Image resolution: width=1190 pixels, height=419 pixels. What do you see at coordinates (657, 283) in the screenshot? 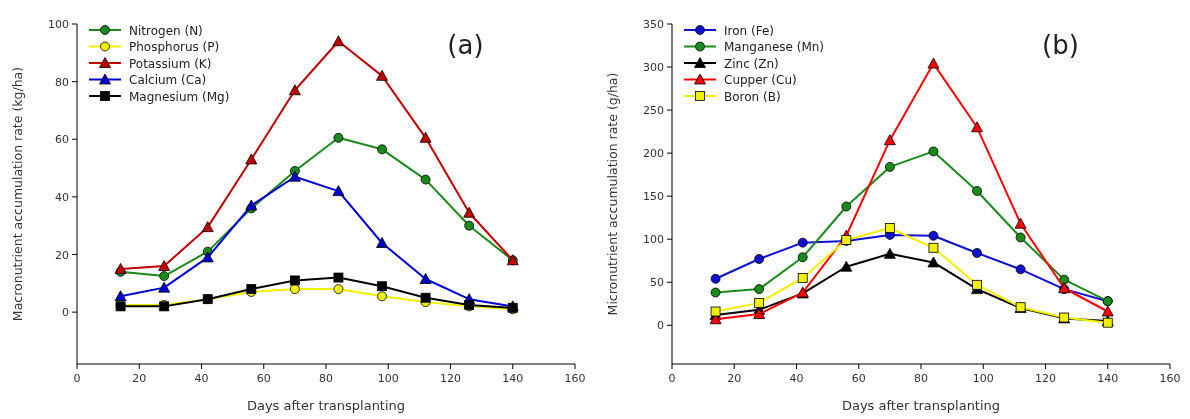
I see `y-tick-label: 50` at bounding box center [657, 283].